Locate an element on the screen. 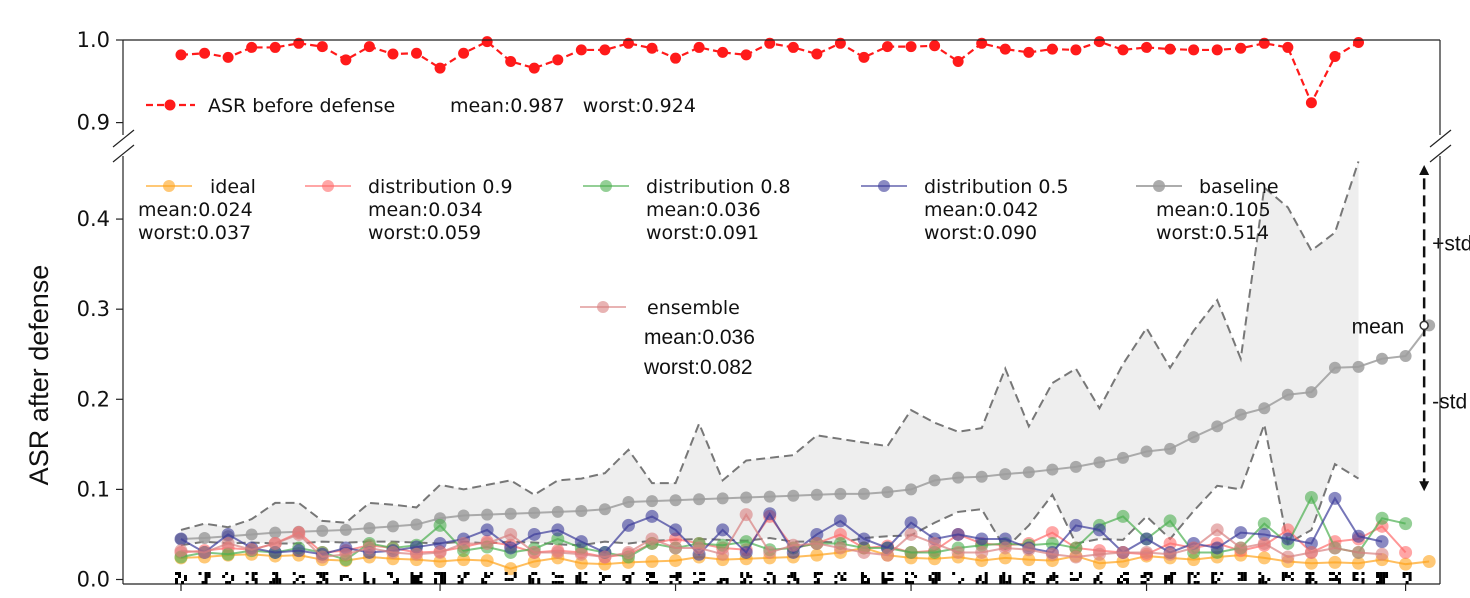 This screenshot has width=1470, height=598. distribution-08-point is located at coordinates (1264, 524).